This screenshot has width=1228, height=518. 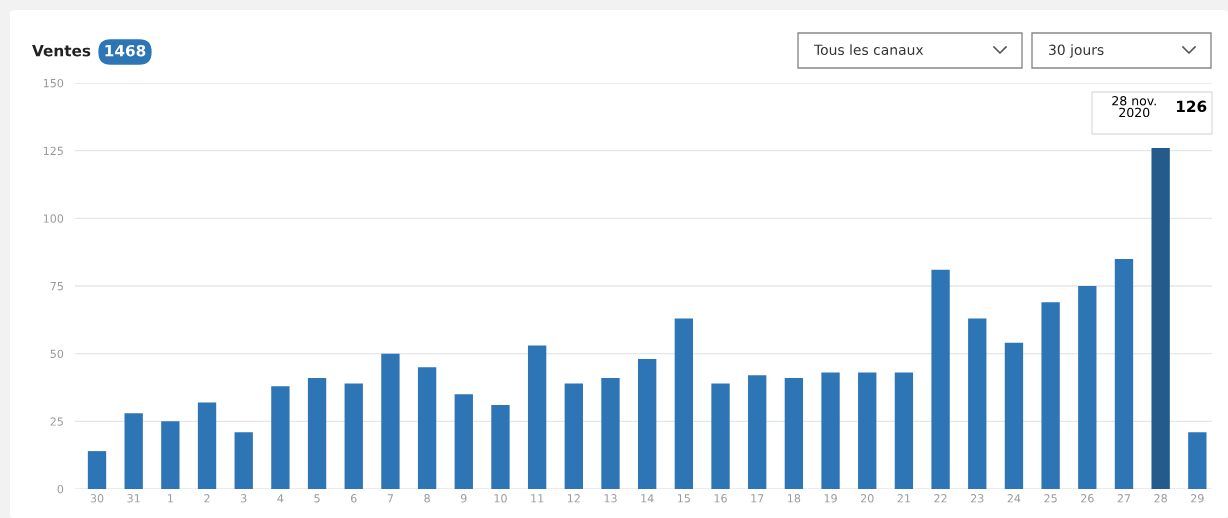 What do you see at coordinates (830, 498) in the screenshot?
I see `x-tick-label: 19` at bounding box center [830, 498].